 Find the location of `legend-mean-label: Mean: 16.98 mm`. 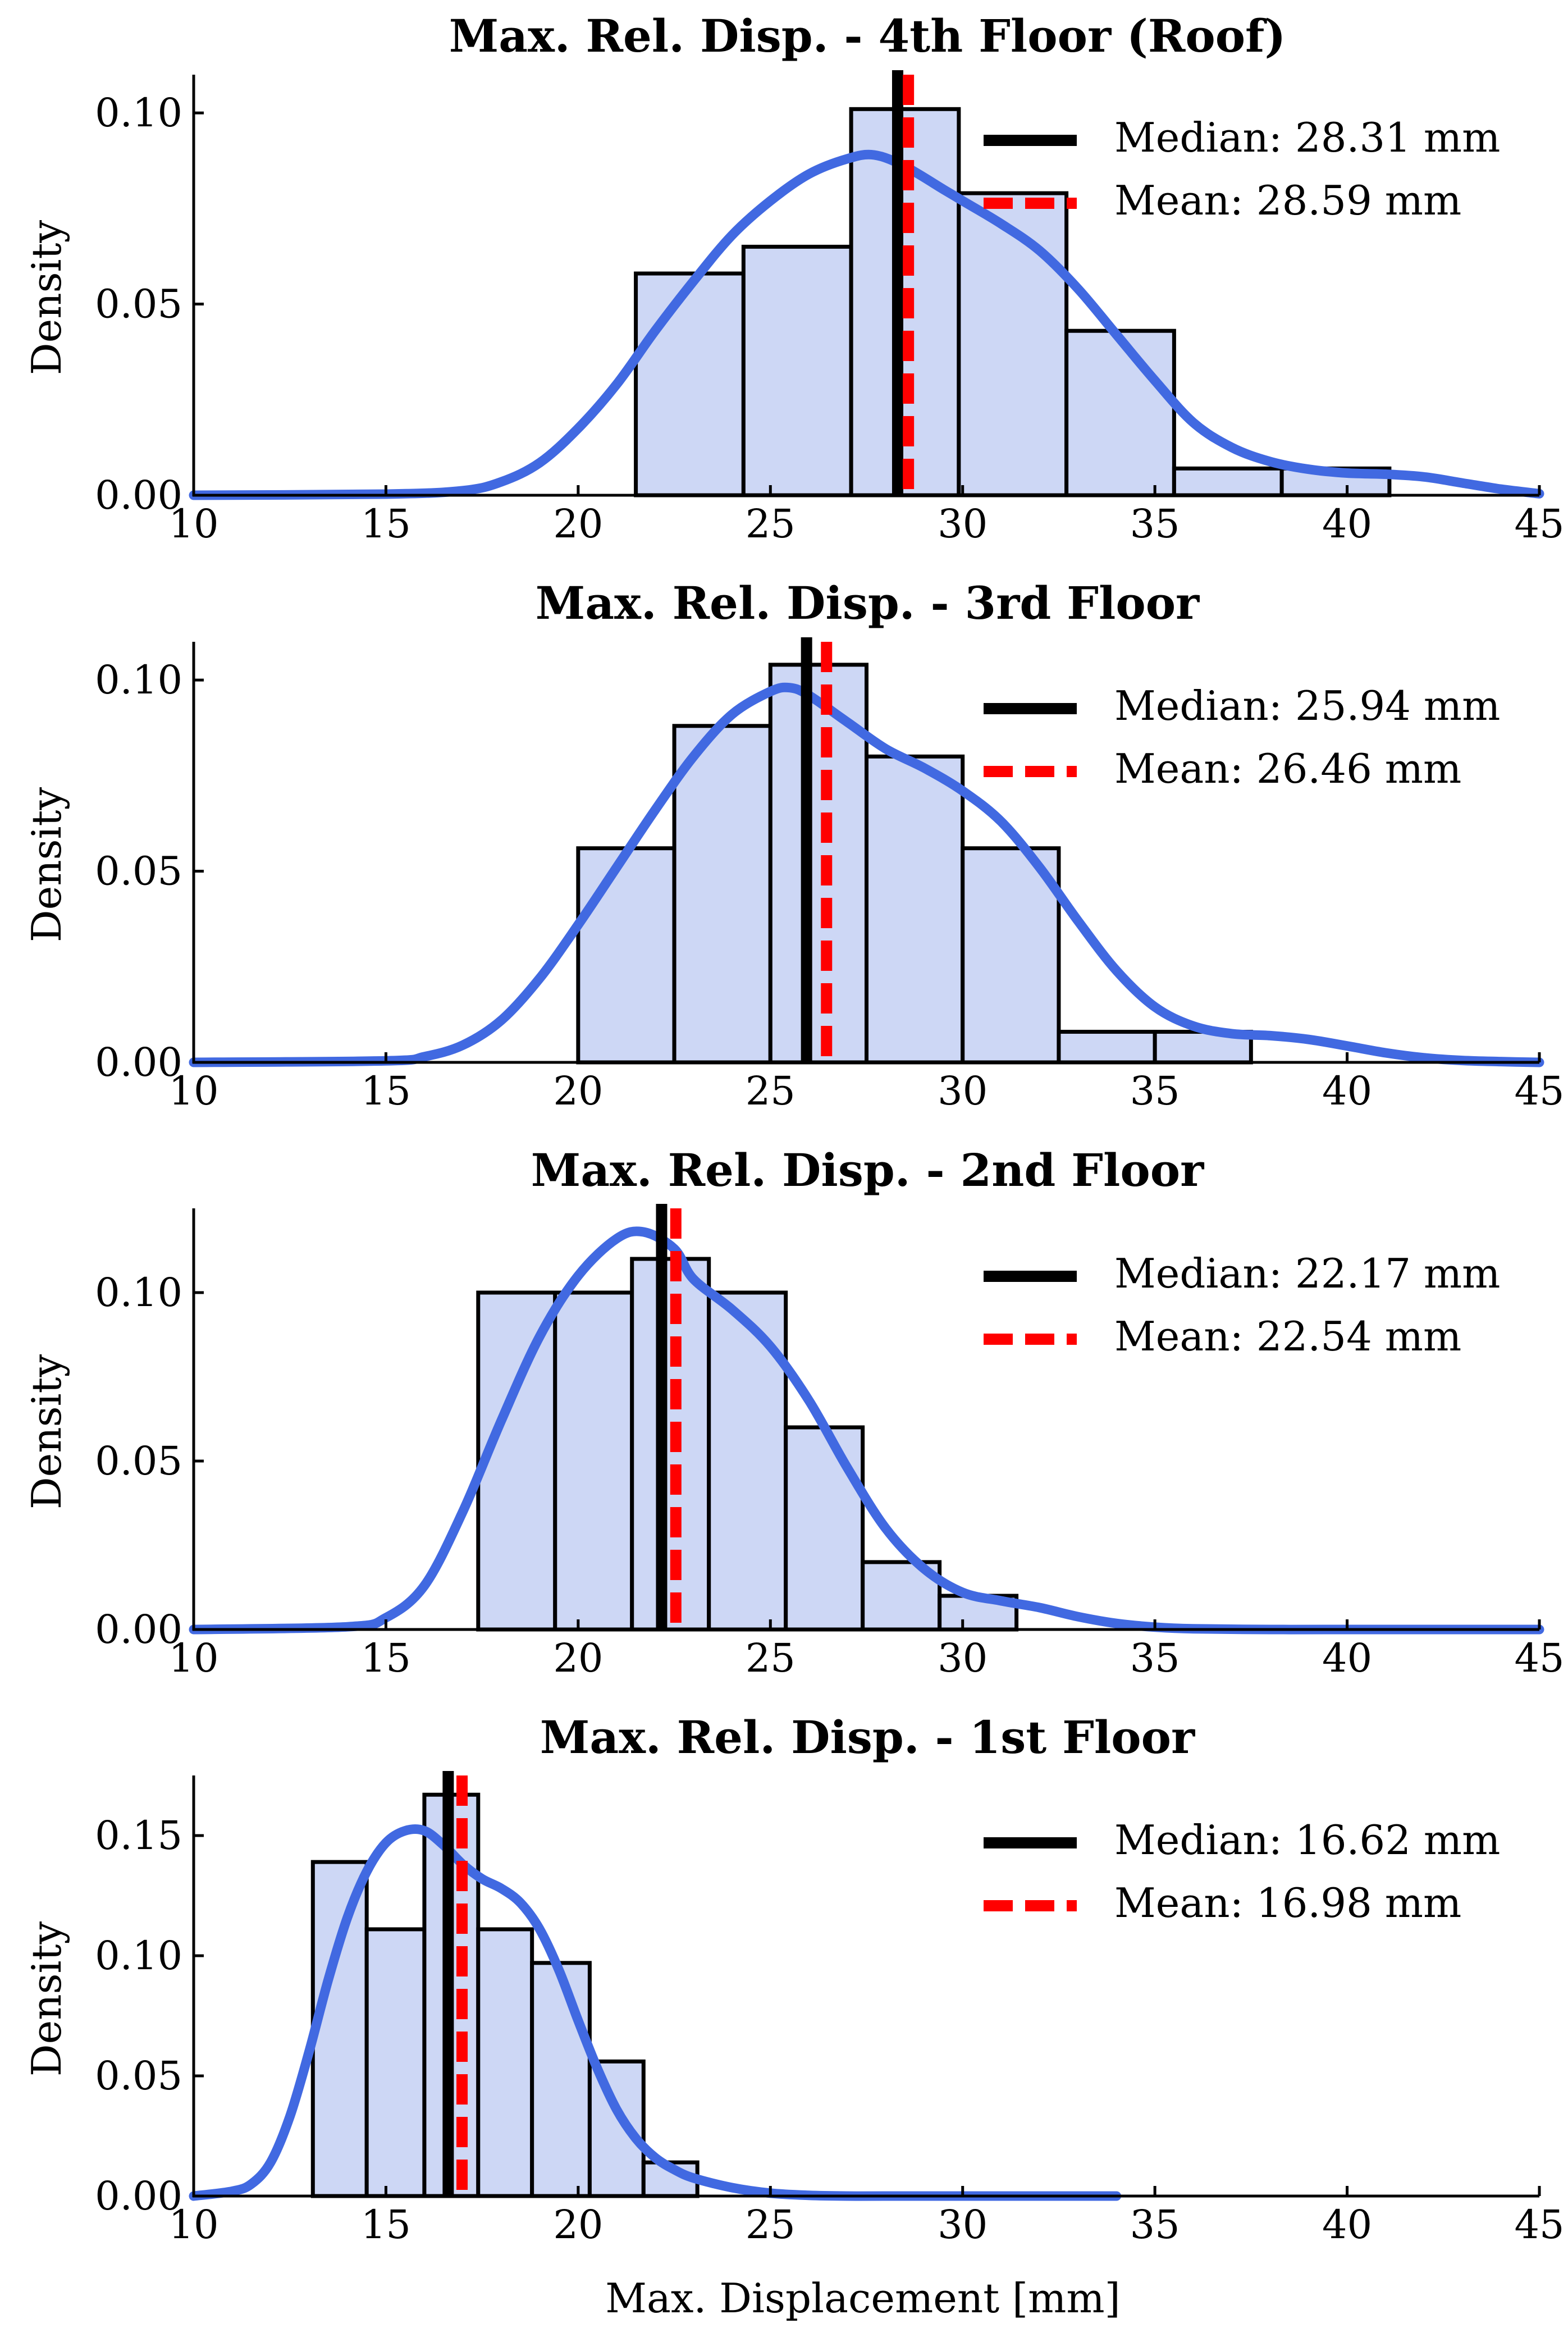

legend-mean-label: Mean: 16.98 mm is located at coordinates (1287, 1903).